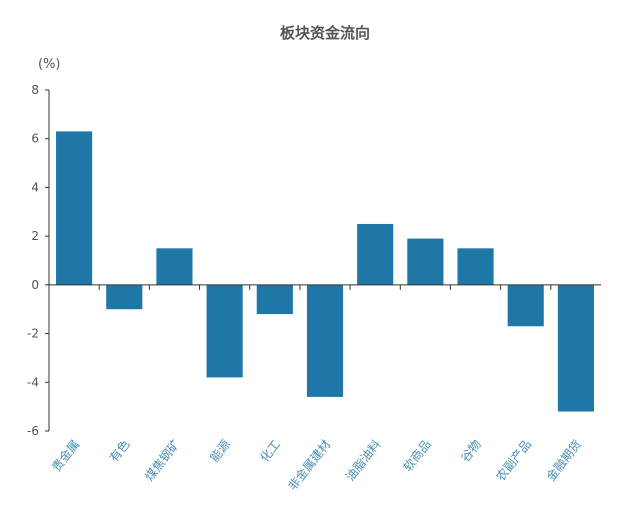 The width and height of the screenshot is (629, 527). What do you see at coordinates (563, 460) in the screenshot?
I see `x-tick-label: 金融期货` at bounding box center [563, 460].